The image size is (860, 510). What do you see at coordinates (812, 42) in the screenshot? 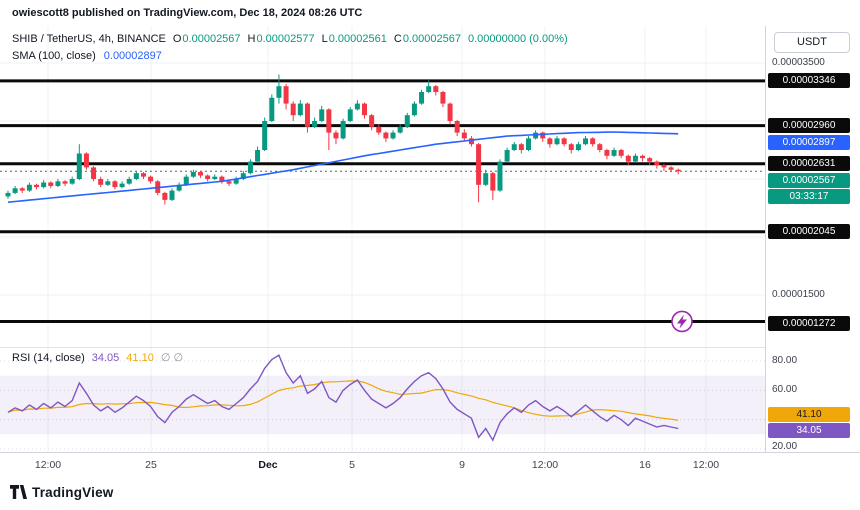
I see `currency-button: USDT` at bounding box center [812, 42].